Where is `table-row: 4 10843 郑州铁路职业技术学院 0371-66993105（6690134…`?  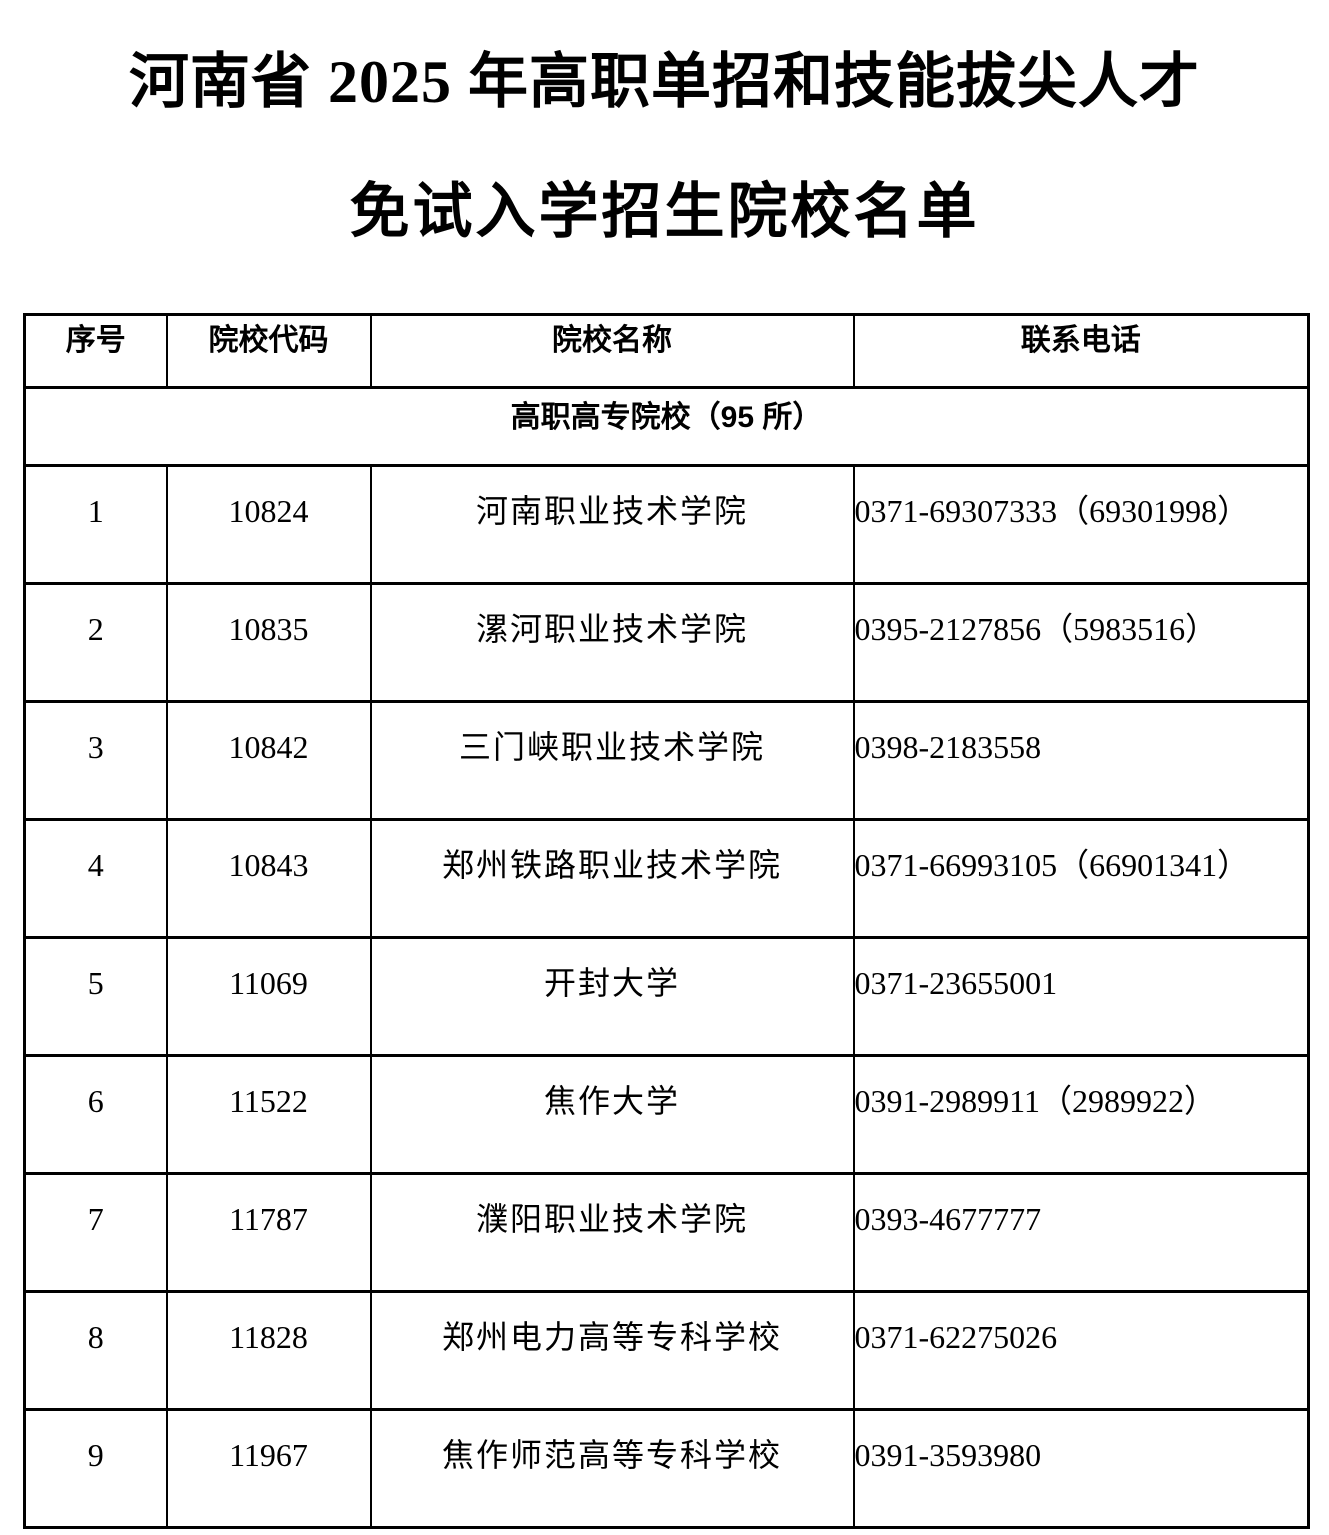 table-row: 4 10843 郑州铁路职业技术学院 0371-66993105（6690134… is located at coordinates (666, 878).